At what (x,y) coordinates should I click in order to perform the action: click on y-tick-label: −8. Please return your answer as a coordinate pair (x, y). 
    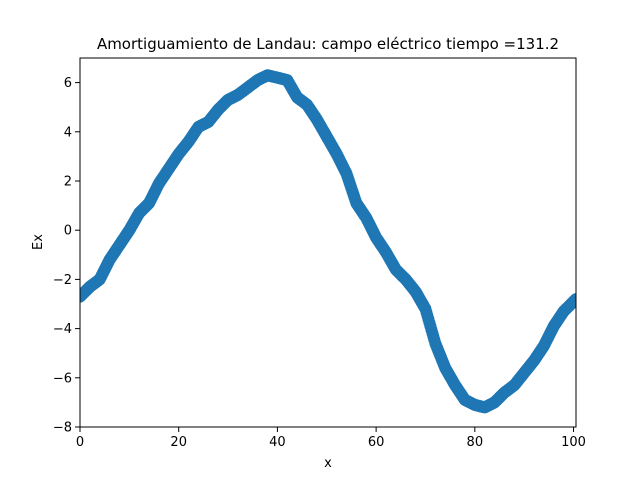
    Looking at the image, I should click on (62, 428).